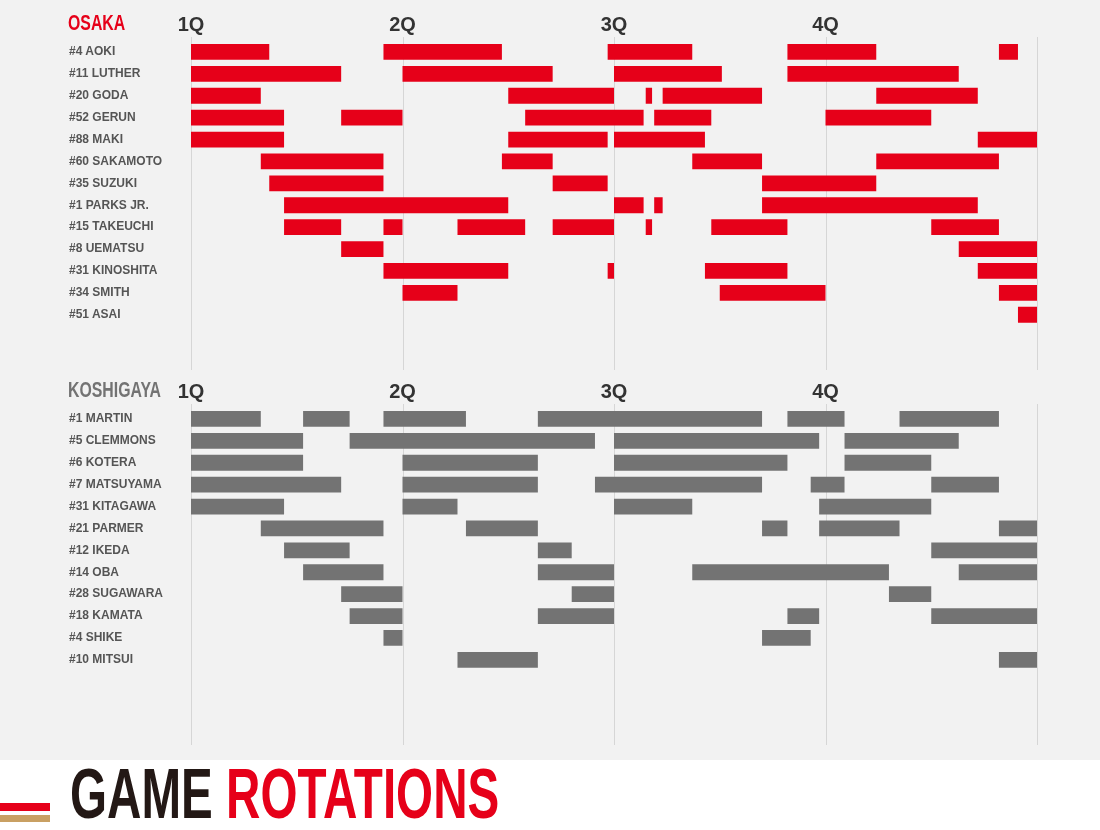  Describe the element at coordinates (92, 51) in the screenshot. I see `y-tick-label: #4 AOKI` at that location.